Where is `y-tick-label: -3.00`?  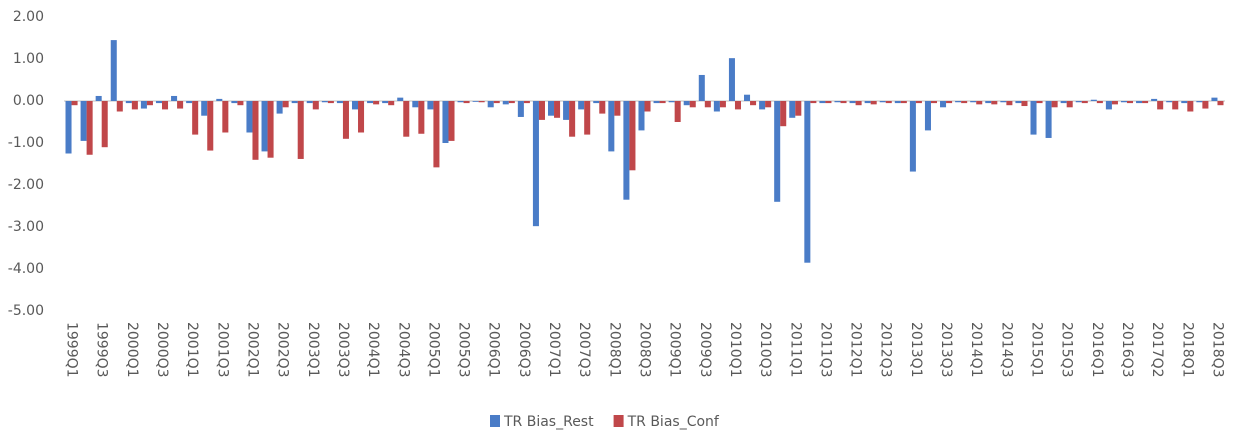
y-tick-label: -3.00 is located at coordinates (26, 227).